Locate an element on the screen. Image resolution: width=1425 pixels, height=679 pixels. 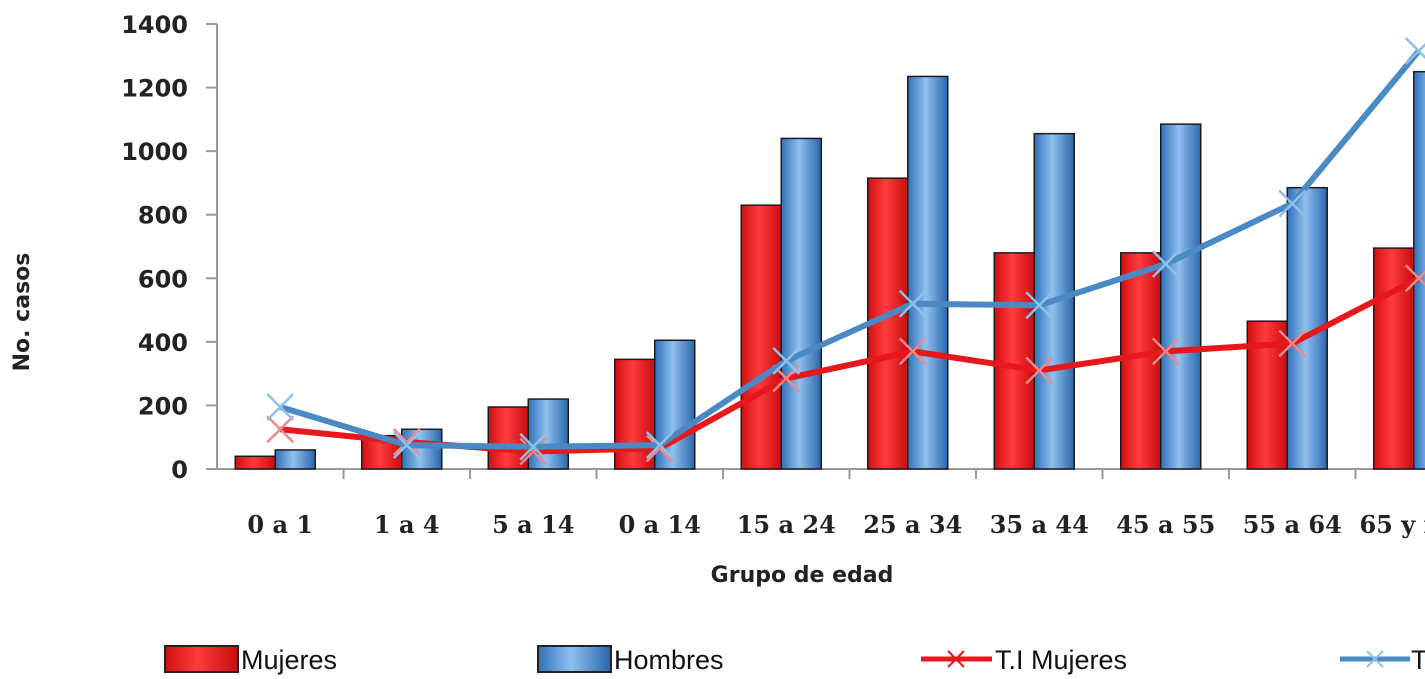
y-tick-label: 400 is located at coordinates (163, 343).